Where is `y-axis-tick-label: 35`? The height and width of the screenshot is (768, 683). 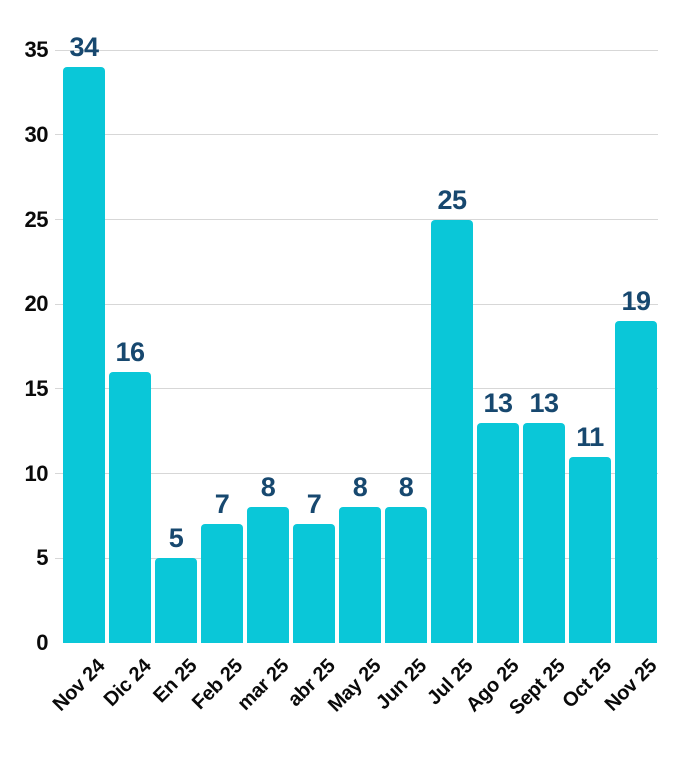 y-axis-tick-label: 35 is located at coordinates (36, 50).